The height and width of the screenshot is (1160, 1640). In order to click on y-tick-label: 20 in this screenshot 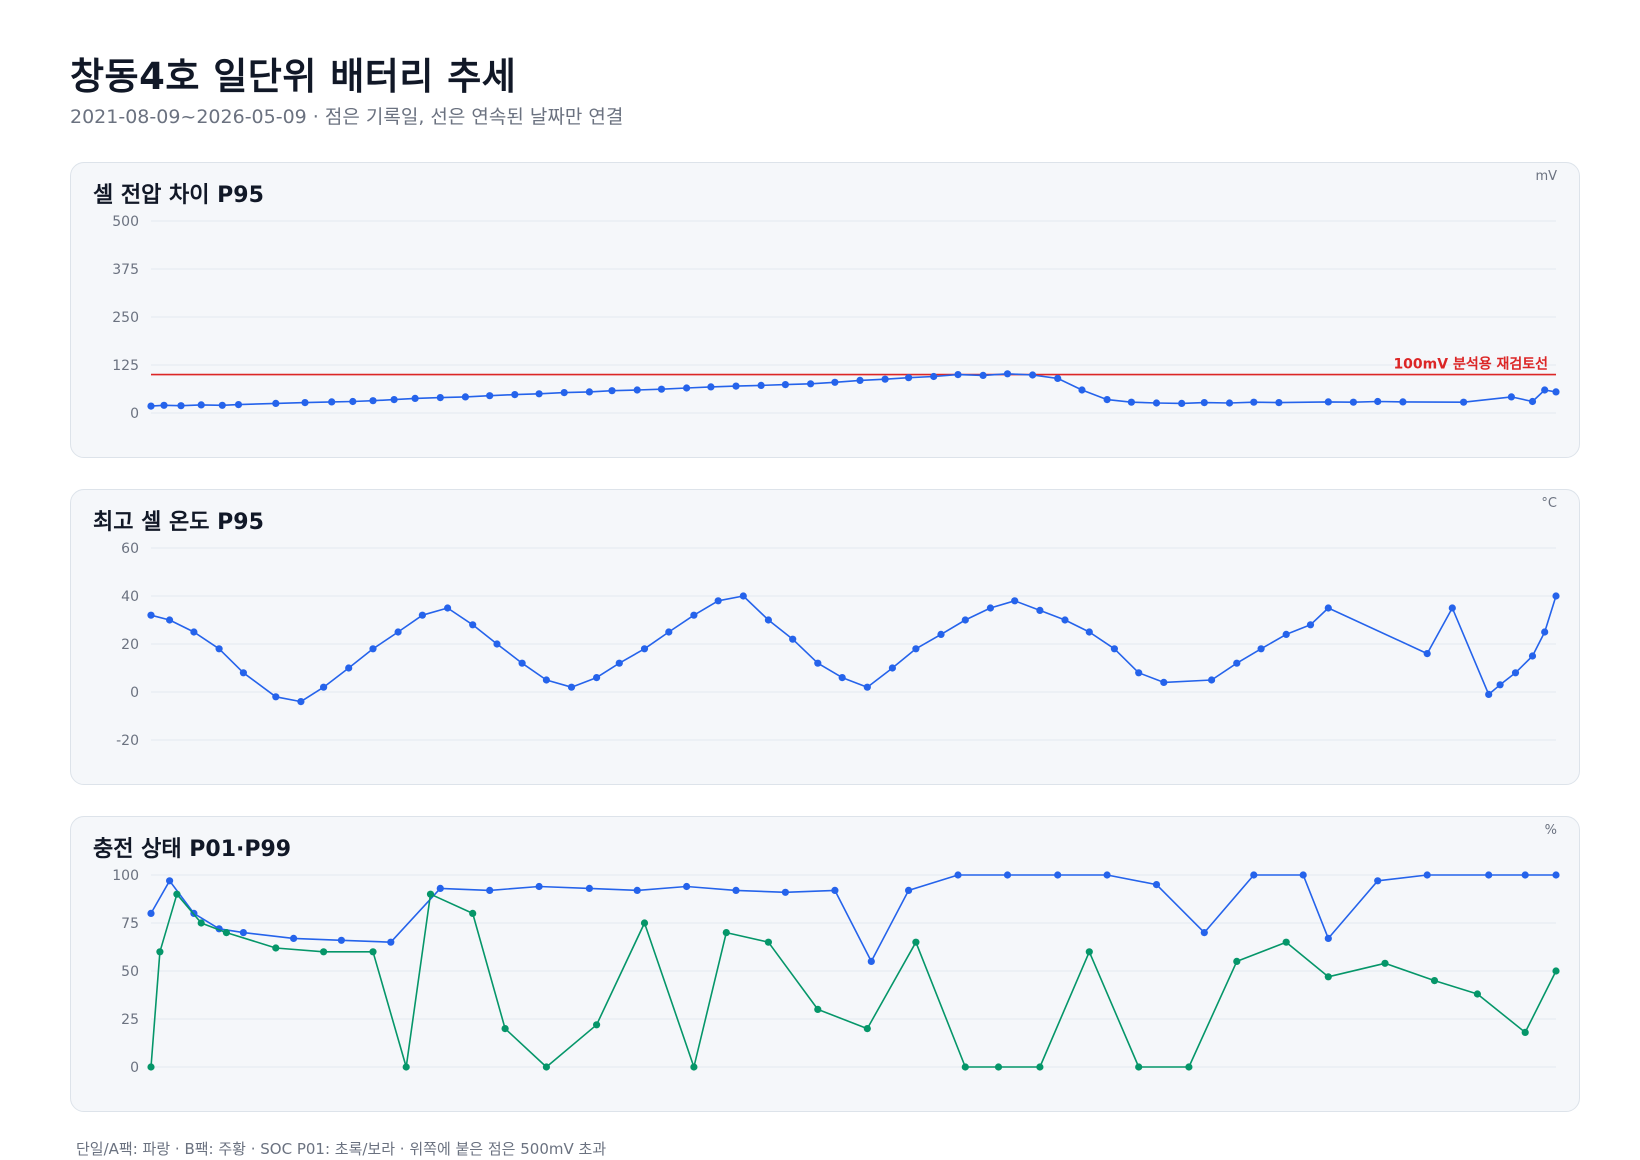, I will do `click(130, 645)`.